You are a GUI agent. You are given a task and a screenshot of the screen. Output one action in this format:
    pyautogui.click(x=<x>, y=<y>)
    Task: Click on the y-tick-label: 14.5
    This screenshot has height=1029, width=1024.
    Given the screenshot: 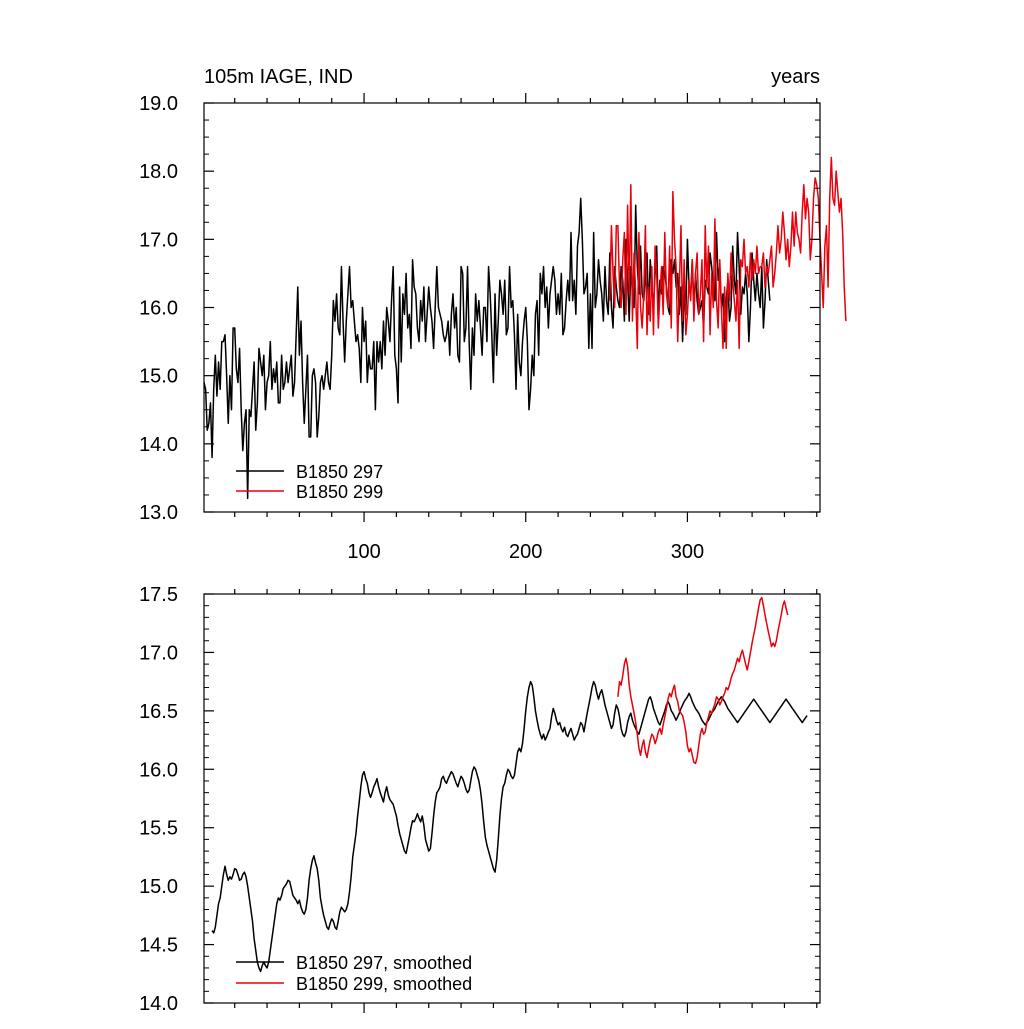 What is the action you would take?
    pyautogui.click(x=158, y=946)
    